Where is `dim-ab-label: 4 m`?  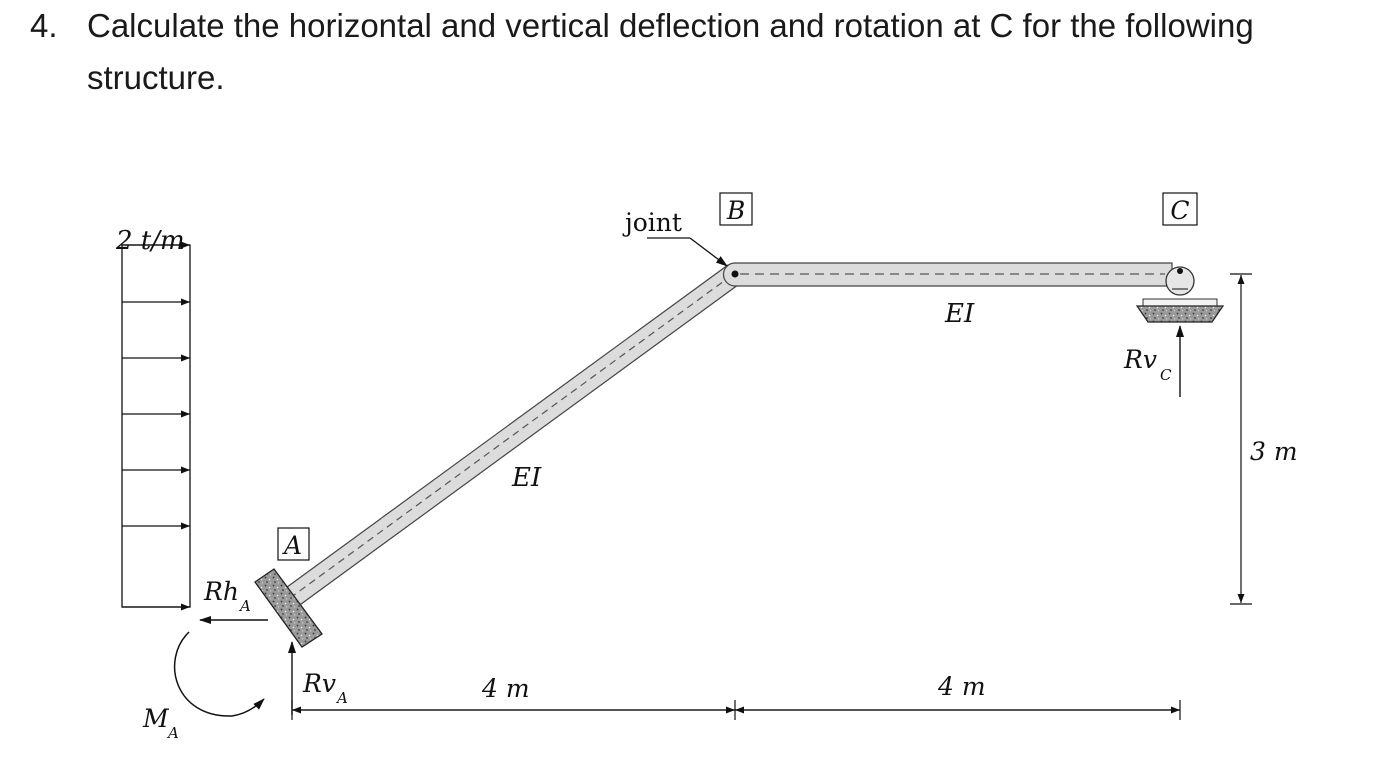 dim-ab-label: 4 m is located at coordinates (505, 688).